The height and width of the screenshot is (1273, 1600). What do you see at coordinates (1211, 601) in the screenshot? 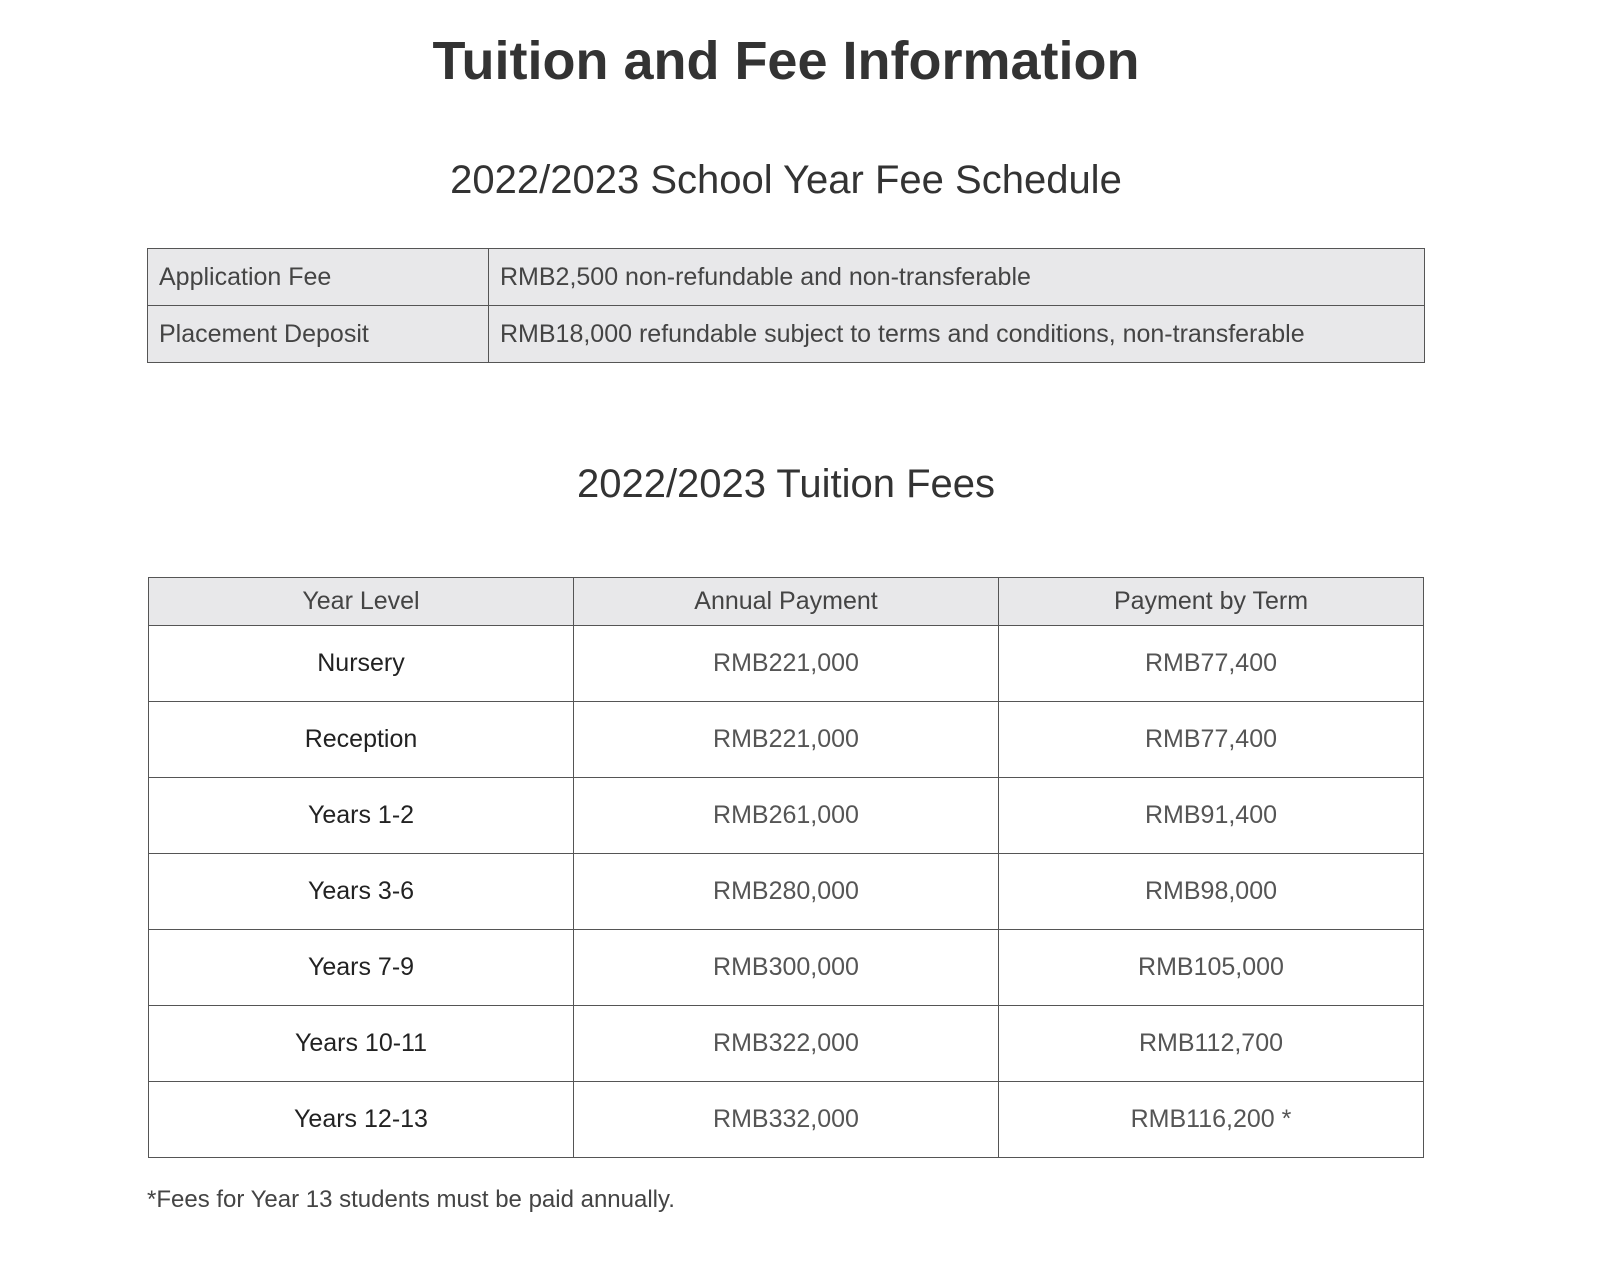
I see `column-header: Payment by Term` at bounding box center [1211, 601].